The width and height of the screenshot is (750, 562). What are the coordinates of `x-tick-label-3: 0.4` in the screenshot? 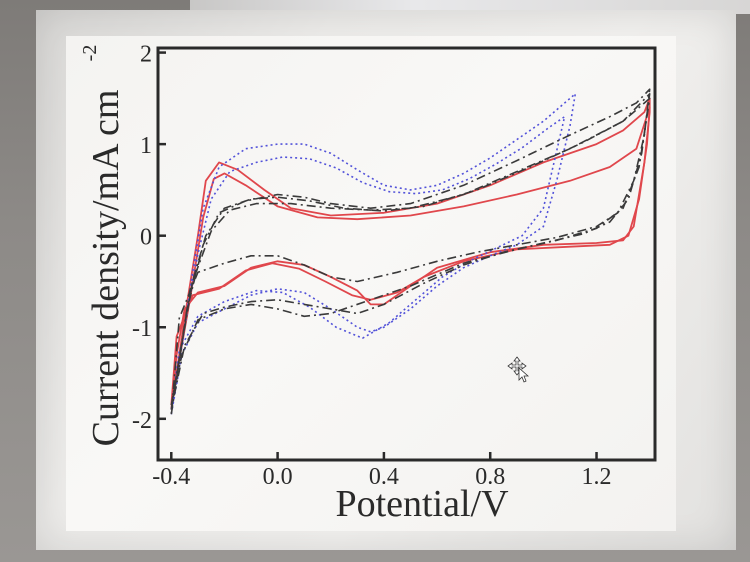 It's located at (384, 477).